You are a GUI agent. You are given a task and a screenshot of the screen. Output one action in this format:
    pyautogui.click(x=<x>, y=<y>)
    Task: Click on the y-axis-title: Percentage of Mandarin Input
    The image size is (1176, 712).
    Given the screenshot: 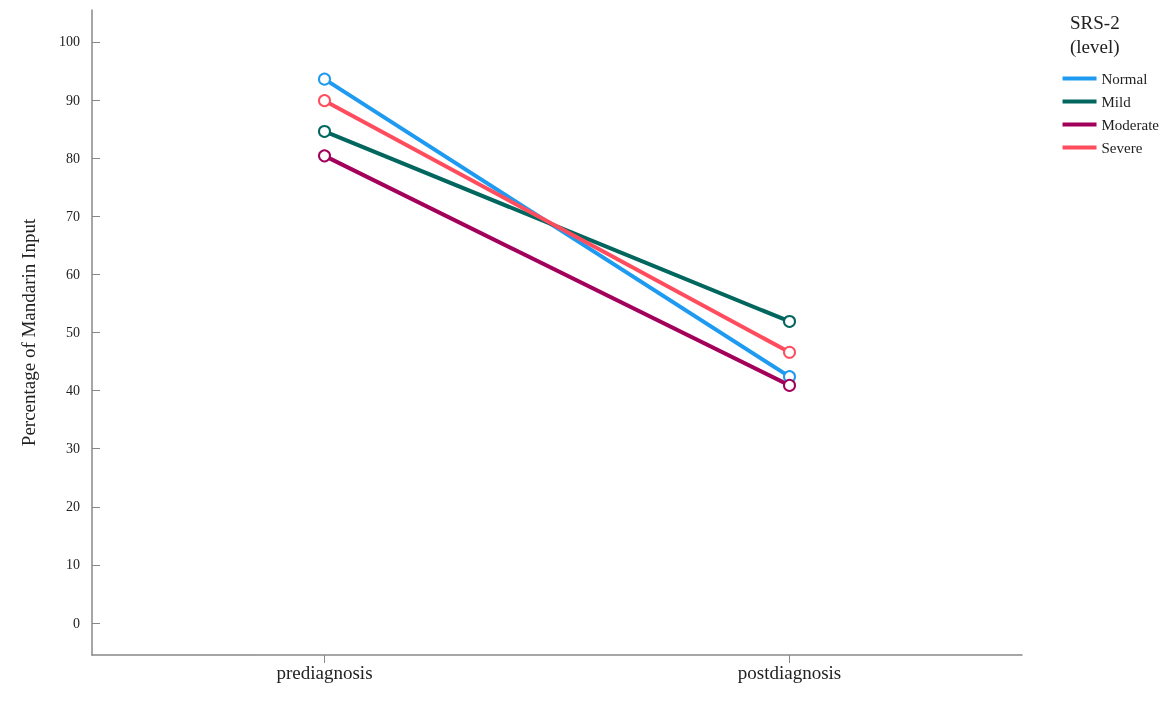 What is the action you would take?
    pyautogui.click(x=28, y=332)
    